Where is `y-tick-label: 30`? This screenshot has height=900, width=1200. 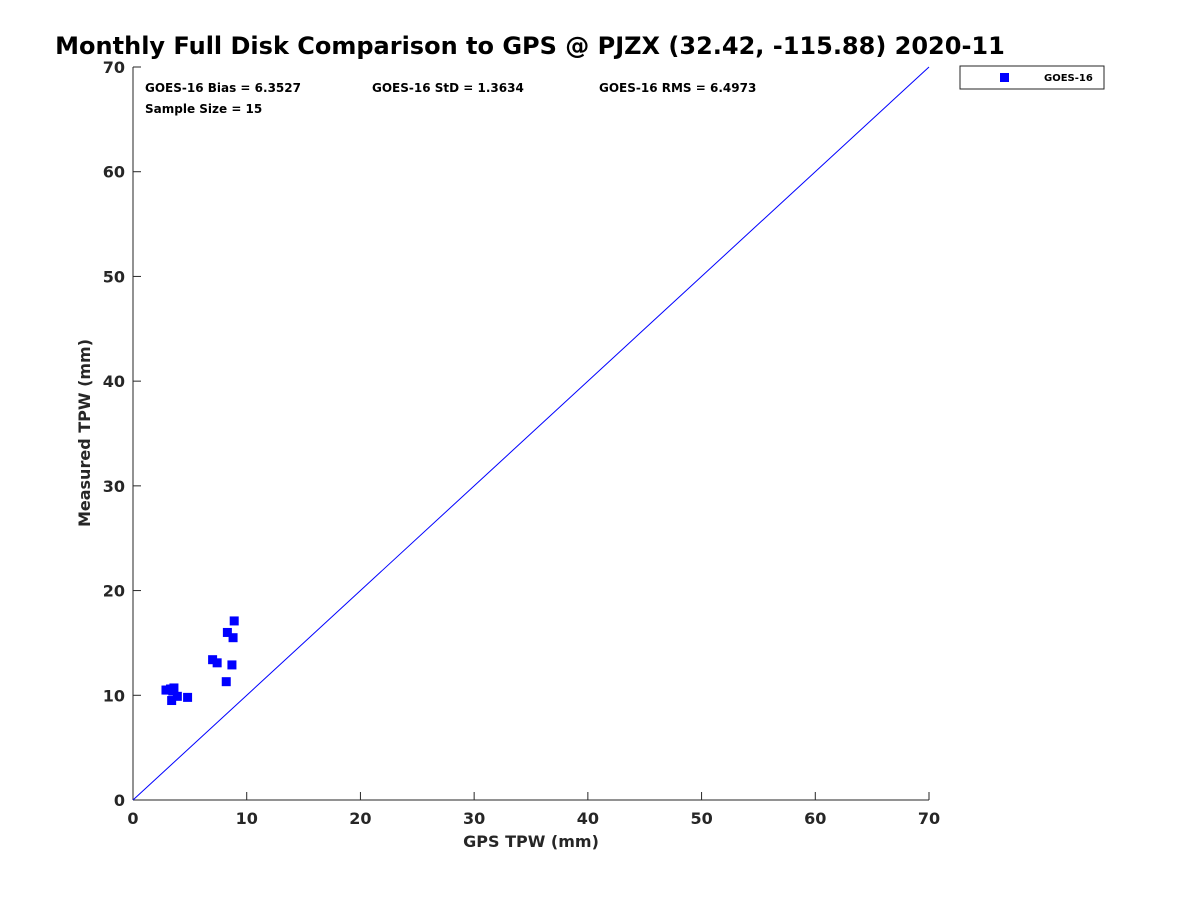 y-tick-label: 30 is located at coordinates (114, 486).